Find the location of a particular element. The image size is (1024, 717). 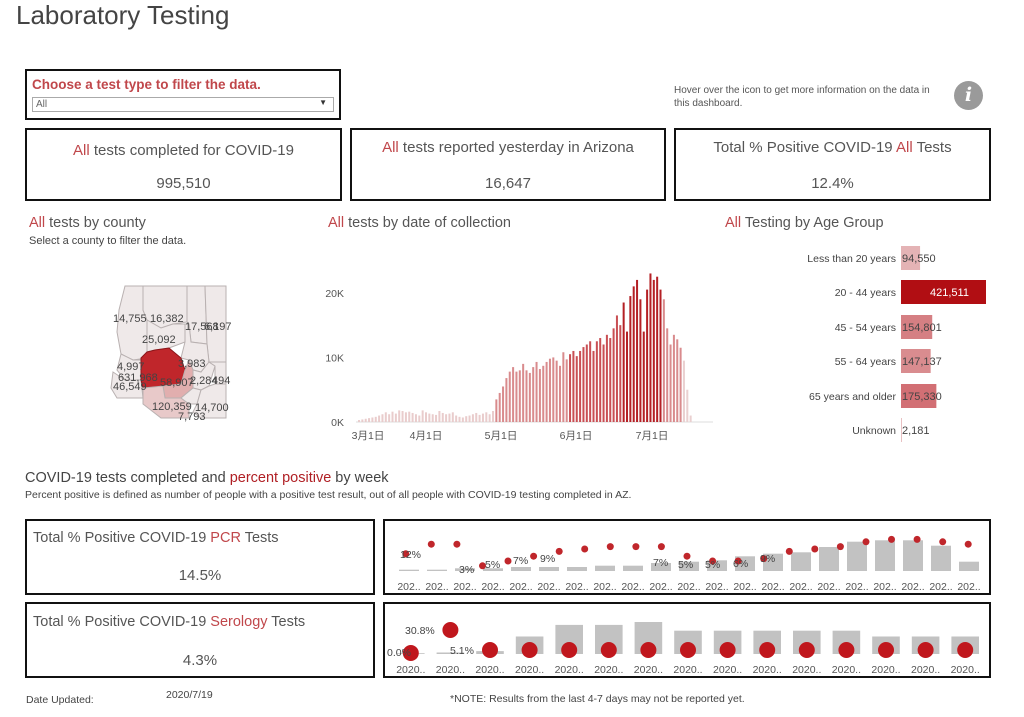

date-chart: 20K 10K 0K 3月1日 4月1日 5月1日 6月1日 7月1日 is located at coordinates (518, 345).